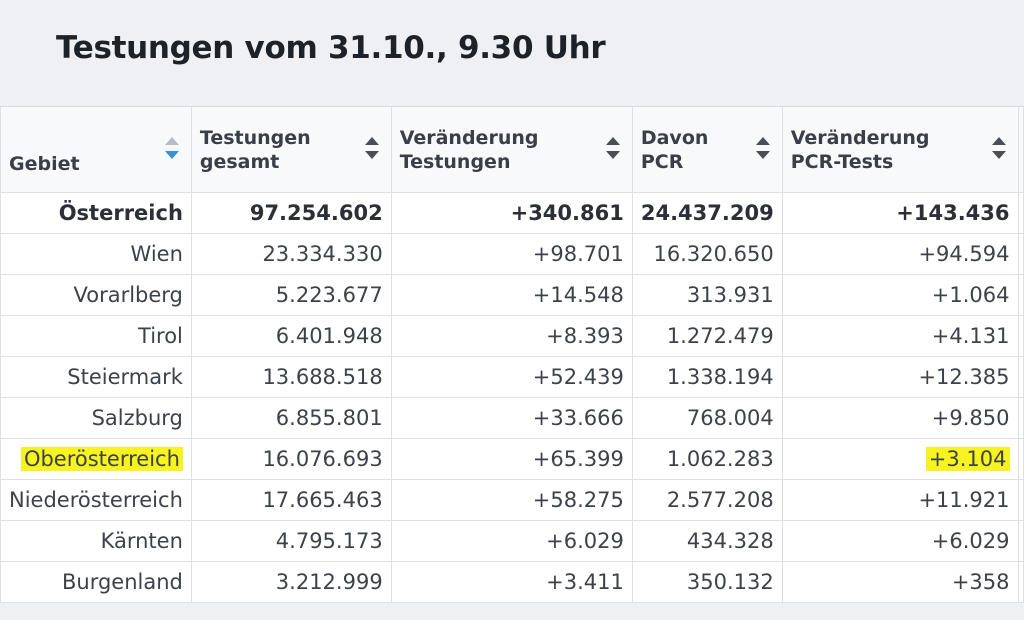 The width and height of the screenshot is (1024, 620). I want to click on pcr-total-cell-value: 1.272.479, so click(720, 336).